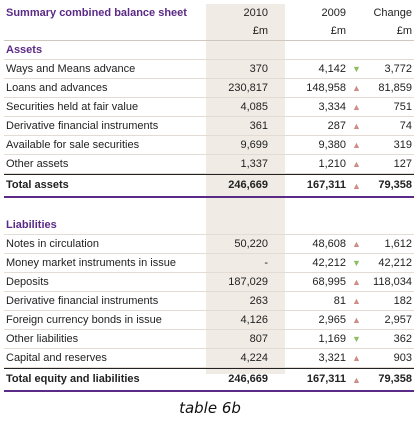 Image resolution: width=420 pixels, height=429 pixels. I want to click on value-change: 903, so click(402, 358).